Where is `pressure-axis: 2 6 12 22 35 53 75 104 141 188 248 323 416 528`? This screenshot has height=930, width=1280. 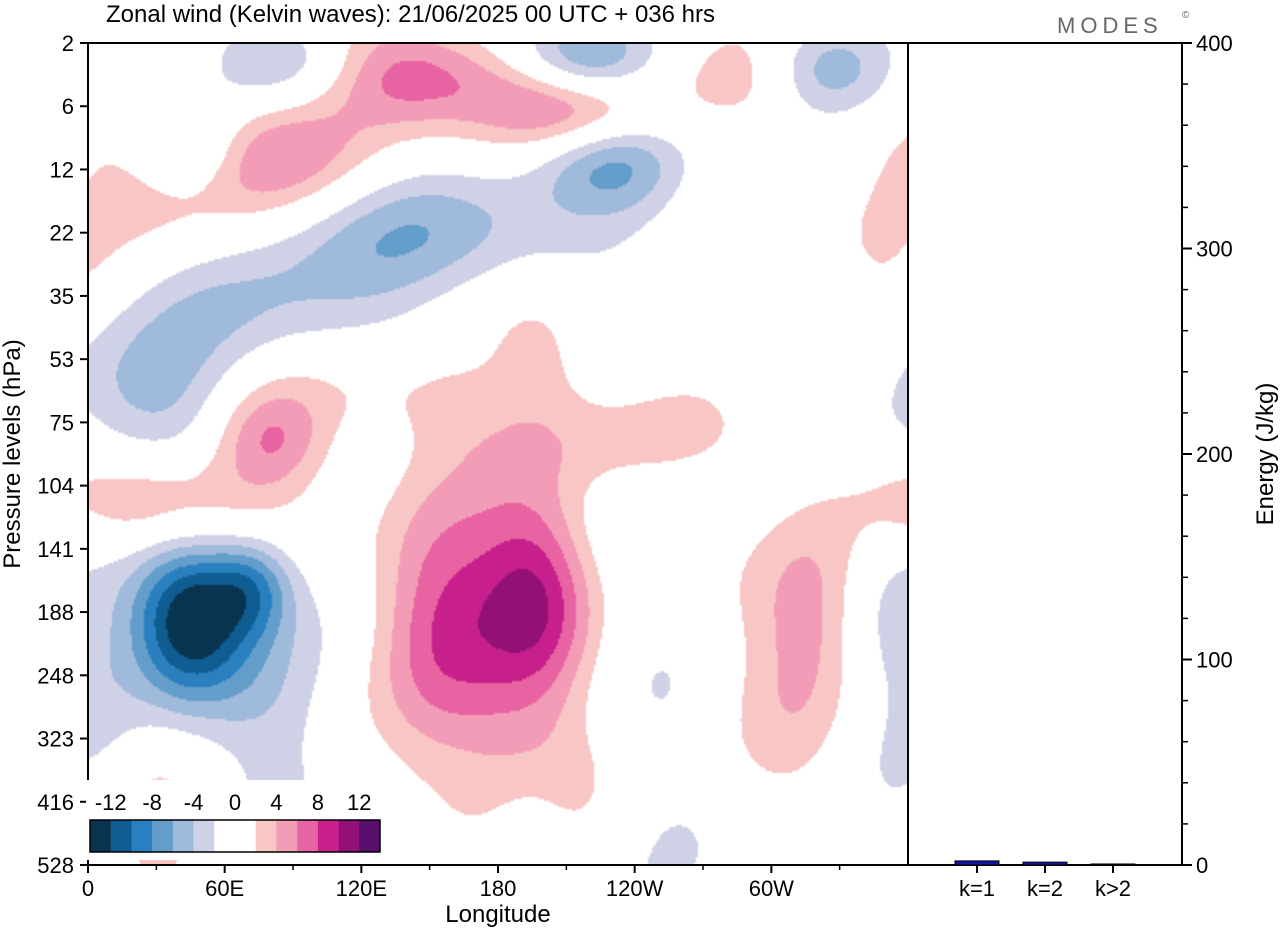
pressure-axis: 2 6 12 22 35 53 75 104 141 188 248 323 416 528 is located at coordinates (62, 454).